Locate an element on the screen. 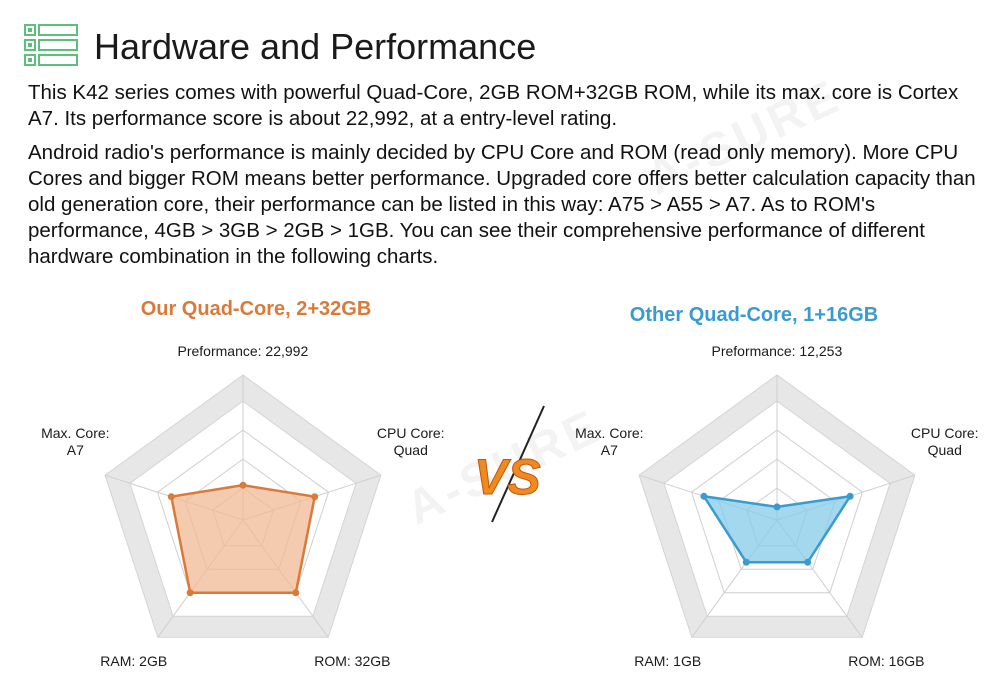 This screenshot has height=698, width=1000. page-title: Hardware and Performance is located at coordinates (315, 46).